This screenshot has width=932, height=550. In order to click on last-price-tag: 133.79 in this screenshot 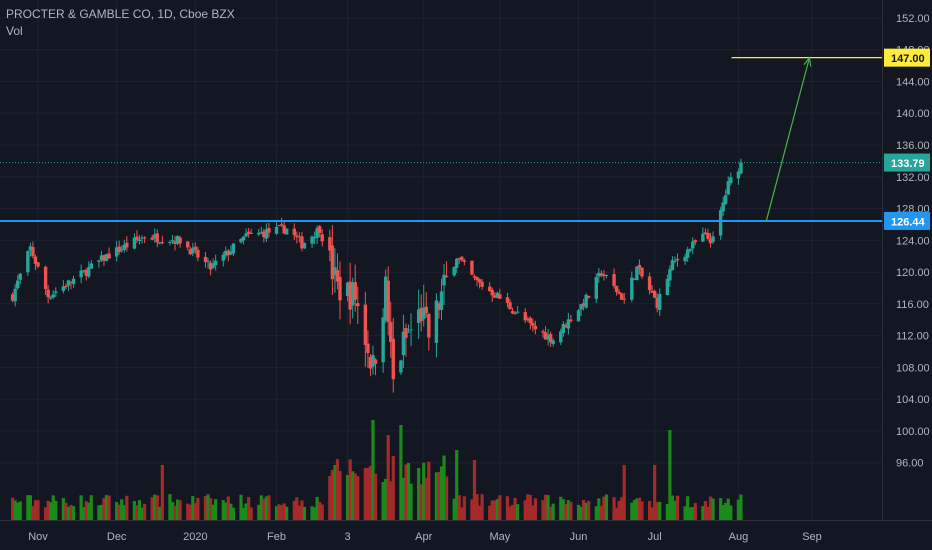, I will do `click(907, 162)`.